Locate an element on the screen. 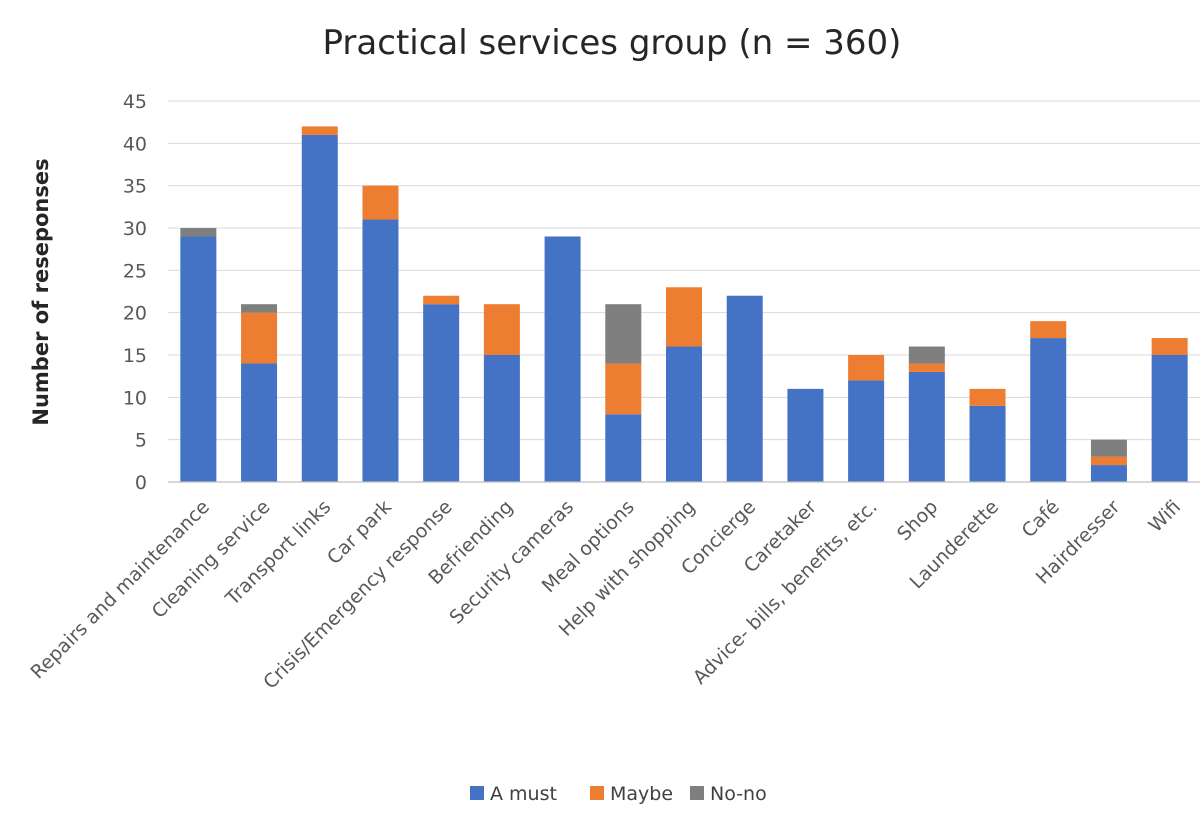 The image size is (1204, 822). y-tick-label: 5 is located at coordinates (141, 441).